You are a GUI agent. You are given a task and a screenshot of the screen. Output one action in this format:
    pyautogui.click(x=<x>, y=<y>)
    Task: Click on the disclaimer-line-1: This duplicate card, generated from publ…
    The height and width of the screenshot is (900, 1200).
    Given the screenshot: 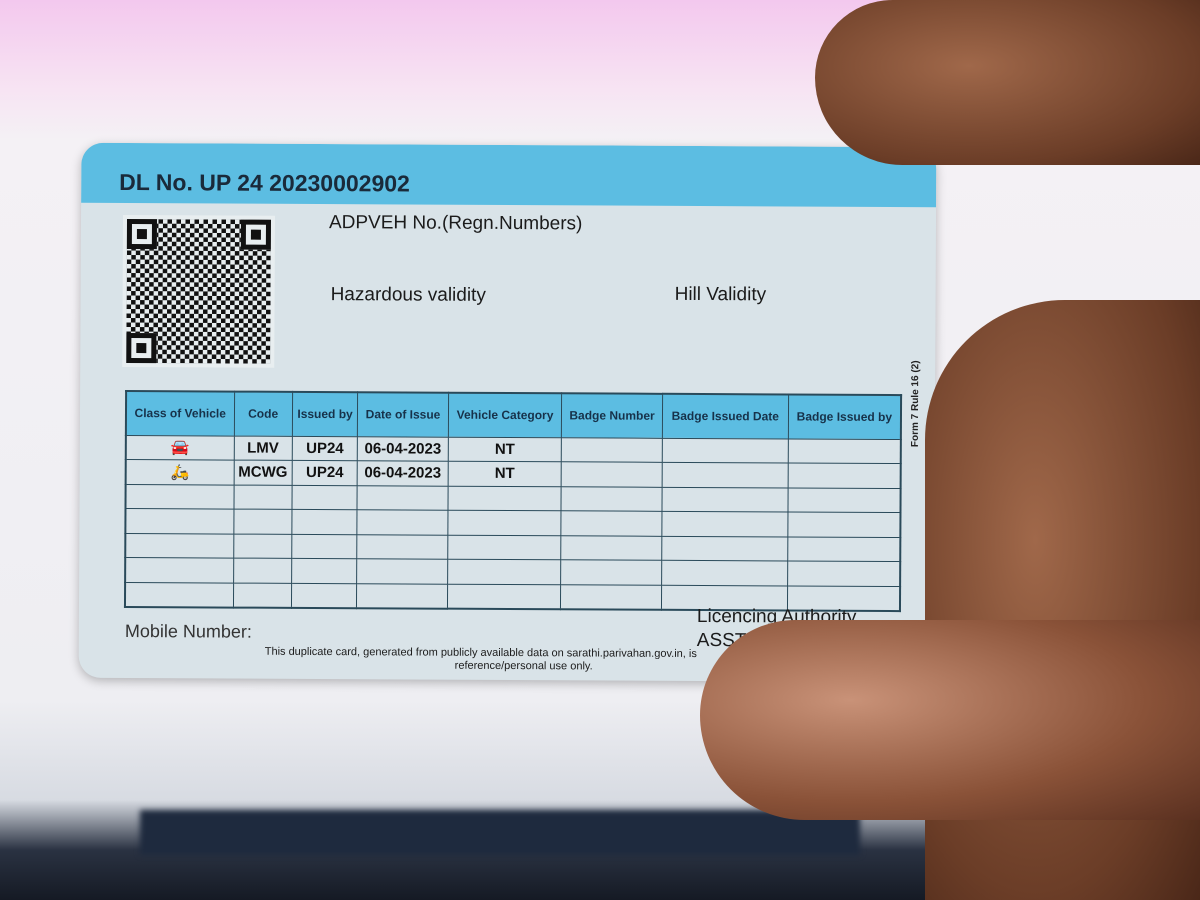 What is the action you would take?
    pyautogui.click(x=480, y=652)
    